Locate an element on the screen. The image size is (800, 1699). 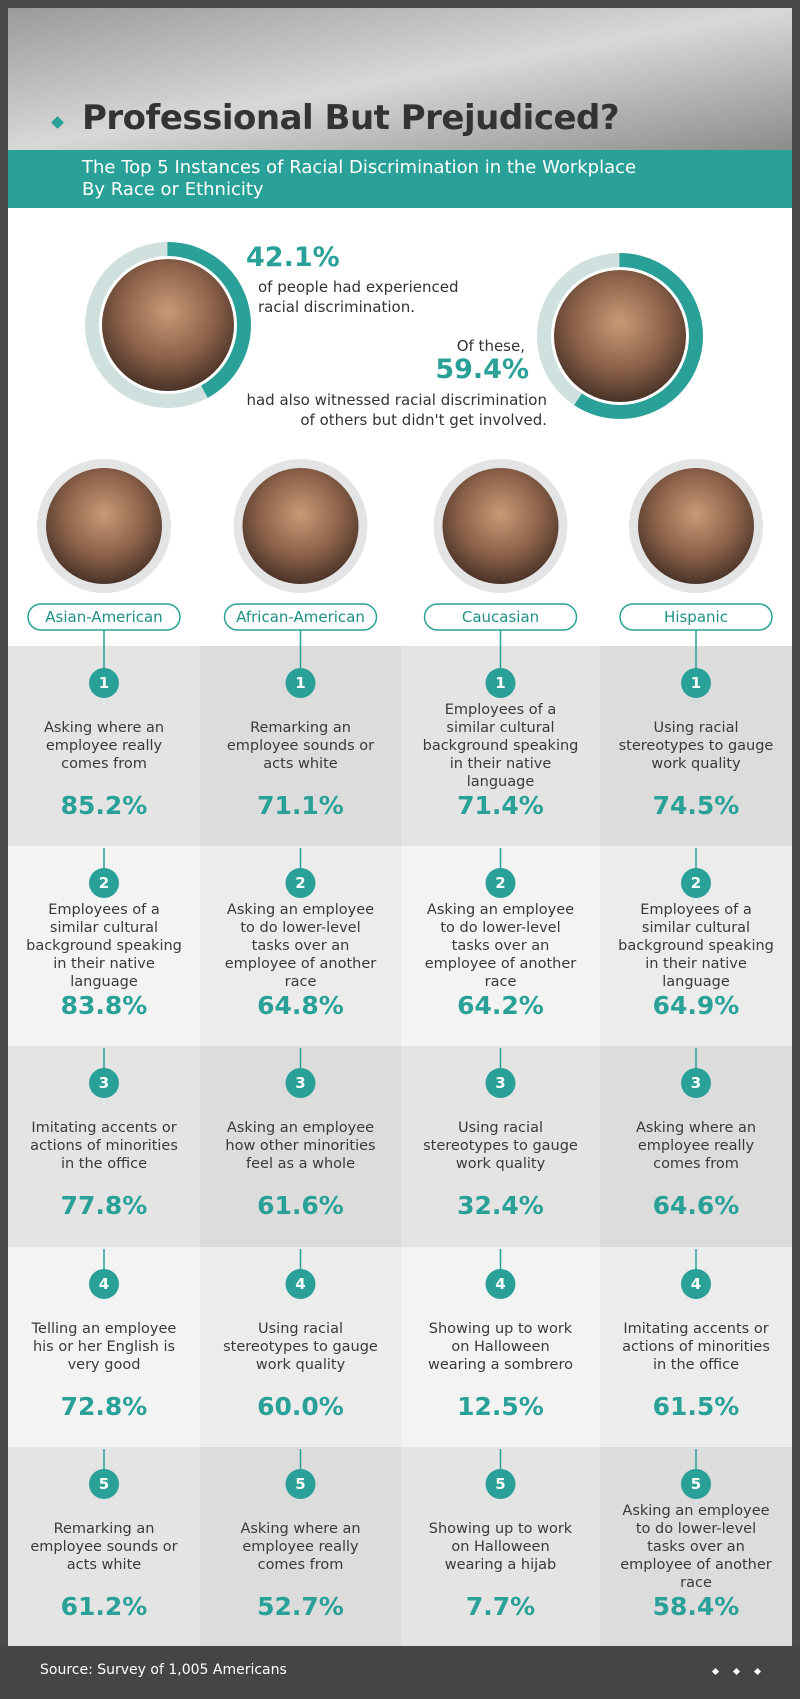
item-value: 64.8% is located at coordinates (300, 1005).